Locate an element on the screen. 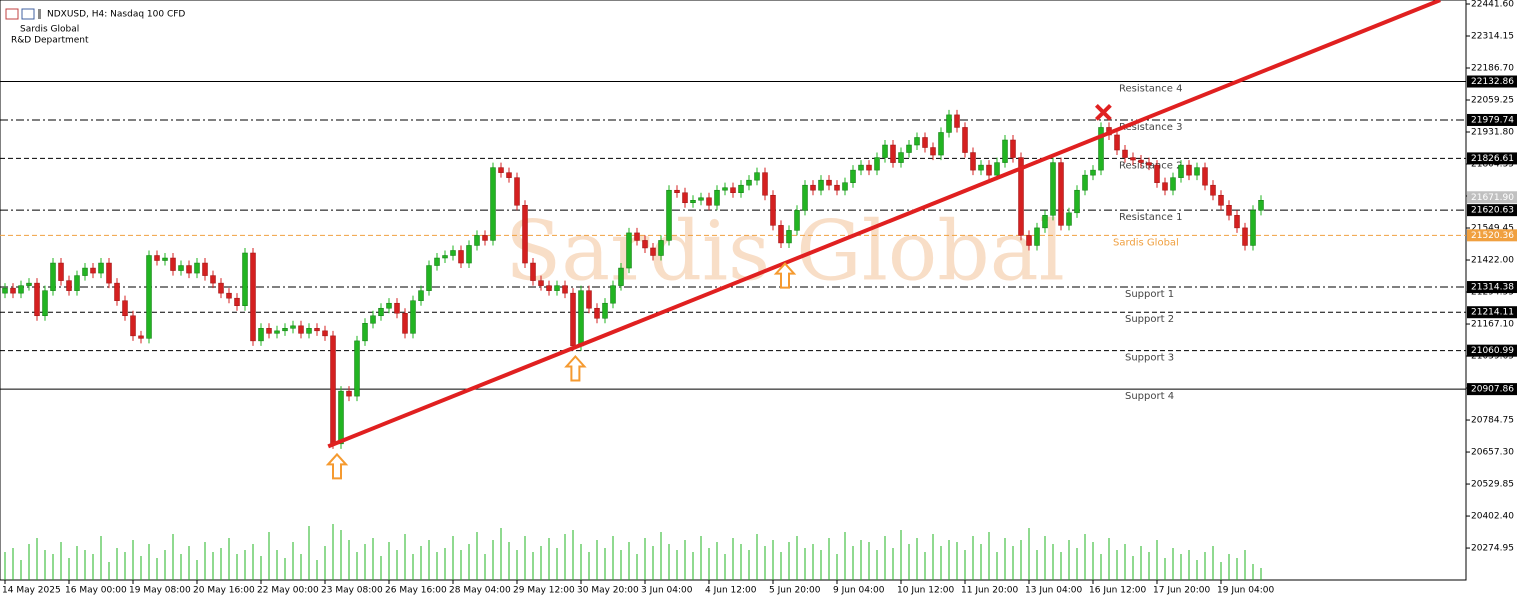 The width and height of the screenshot is (1519, 599). level-label: Support 2 is located at coordinates (1149, 319).